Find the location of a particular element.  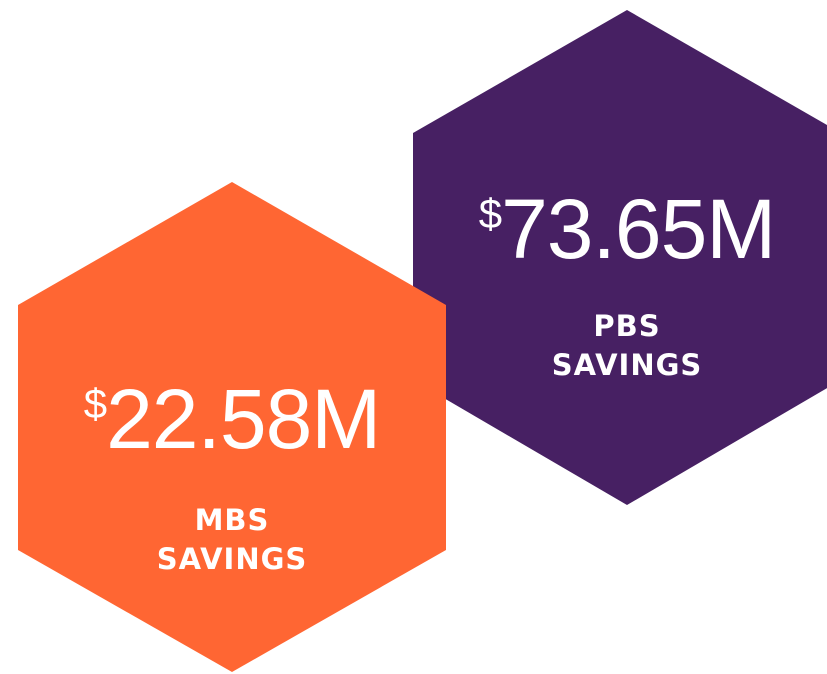

label: PBS is located at coordinates (626, 326).